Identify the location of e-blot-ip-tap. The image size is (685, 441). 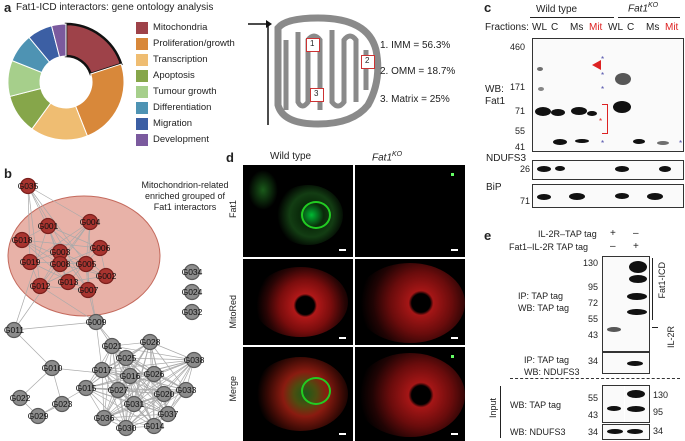
(626, 304).